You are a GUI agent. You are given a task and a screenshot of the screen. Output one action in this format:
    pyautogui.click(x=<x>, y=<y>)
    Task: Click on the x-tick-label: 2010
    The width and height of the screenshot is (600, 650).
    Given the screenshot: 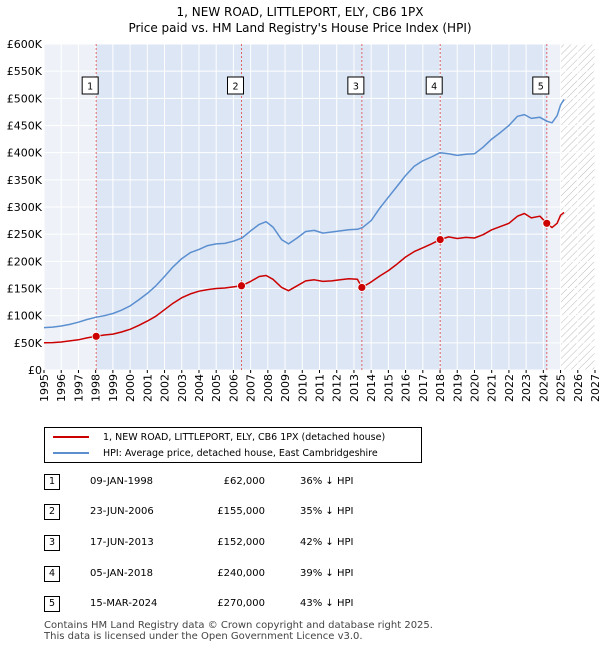 What is the action you would take?
    pyautogui.click(x=302, y=388)
    